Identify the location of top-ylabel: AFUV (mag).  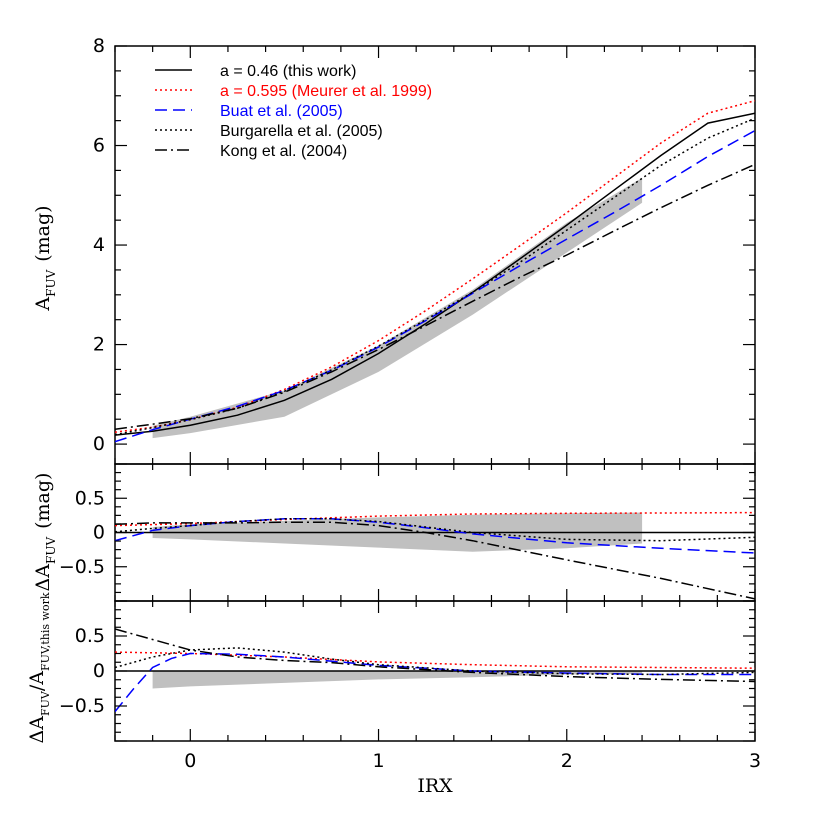
(45, 258).